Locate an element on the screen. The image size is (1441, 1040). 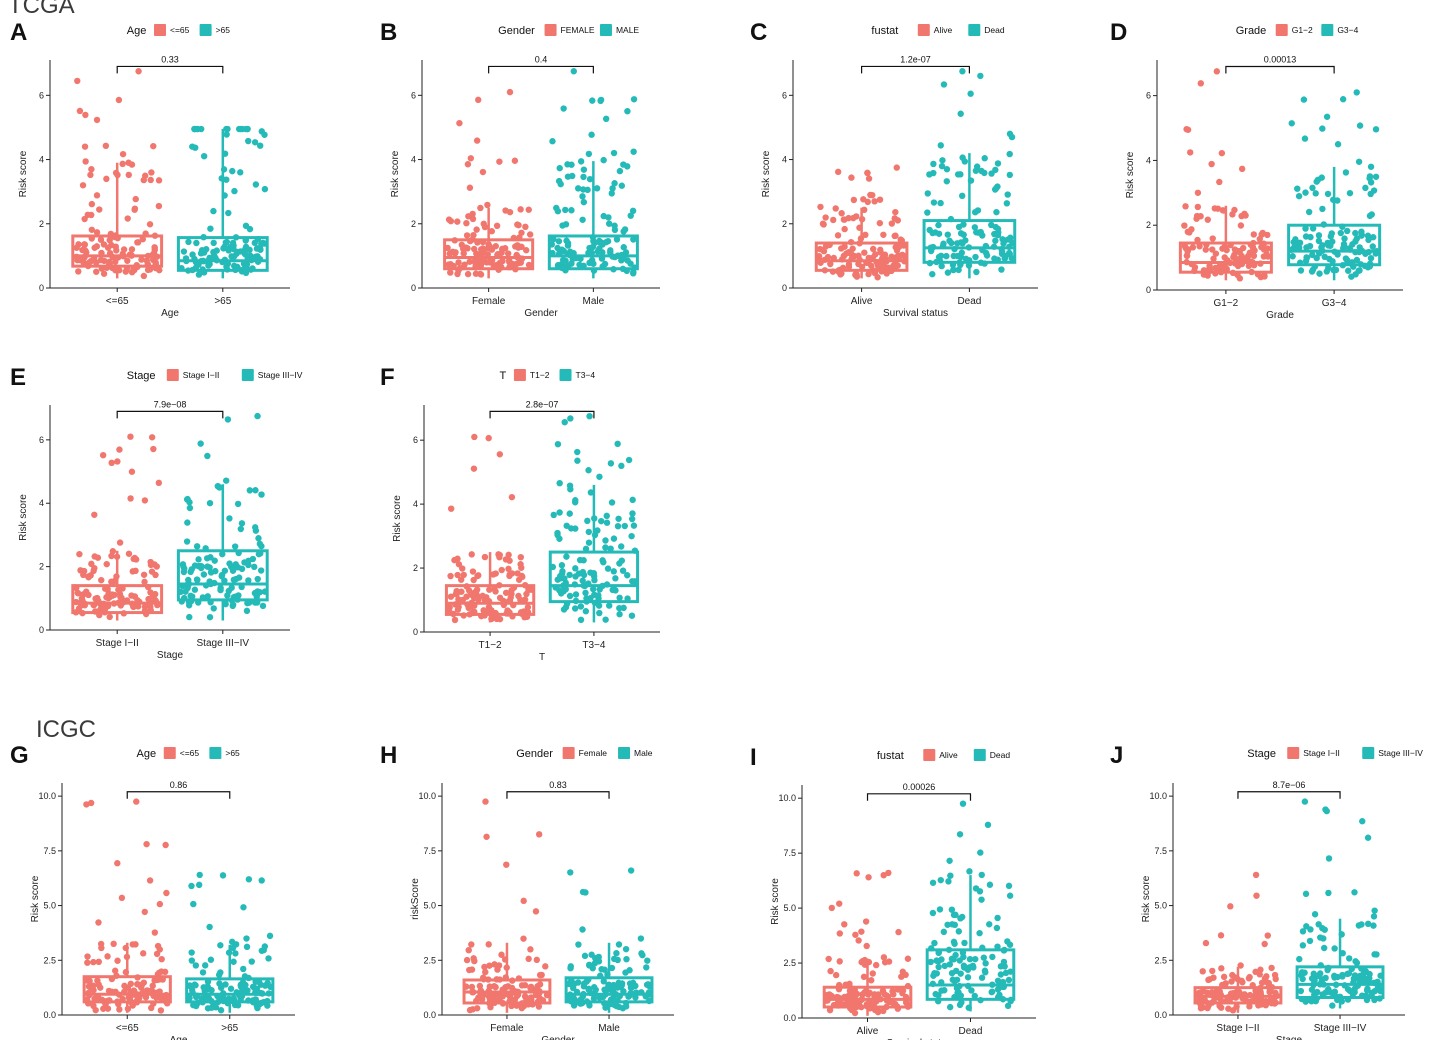
x-tick-label: Alive is located at coordinates (868, 1031).